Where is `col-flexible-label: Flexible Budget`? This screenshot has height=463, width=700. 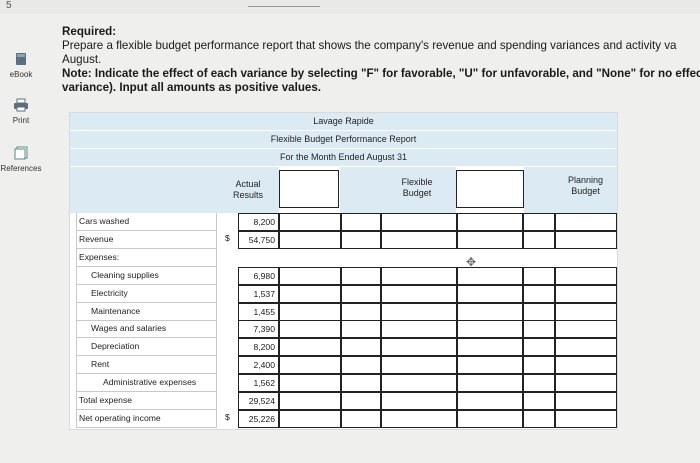
col-flexible-label: Flexible Budget is located at coordinates (417, 187).